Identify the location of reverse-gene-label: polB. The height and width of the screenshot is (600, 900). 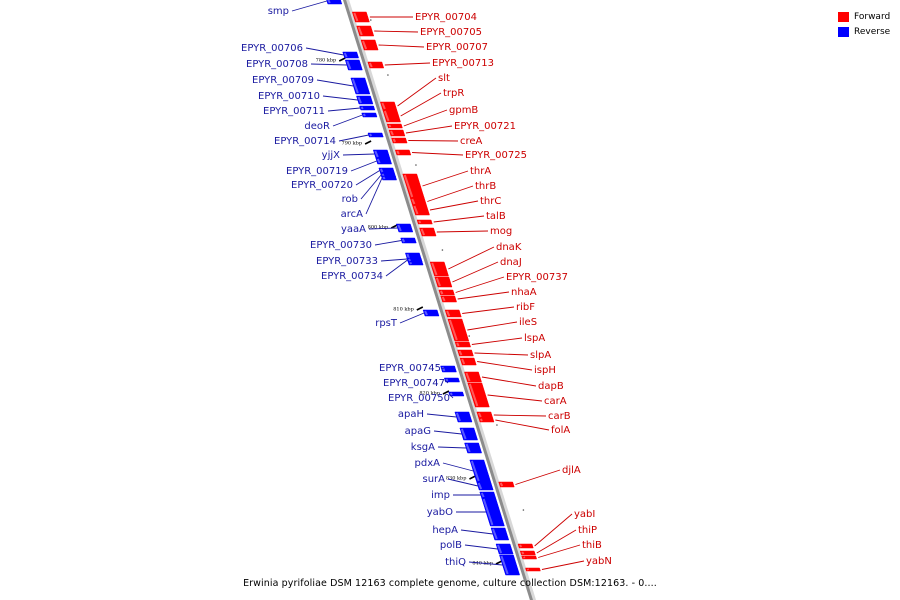
(451, 545).